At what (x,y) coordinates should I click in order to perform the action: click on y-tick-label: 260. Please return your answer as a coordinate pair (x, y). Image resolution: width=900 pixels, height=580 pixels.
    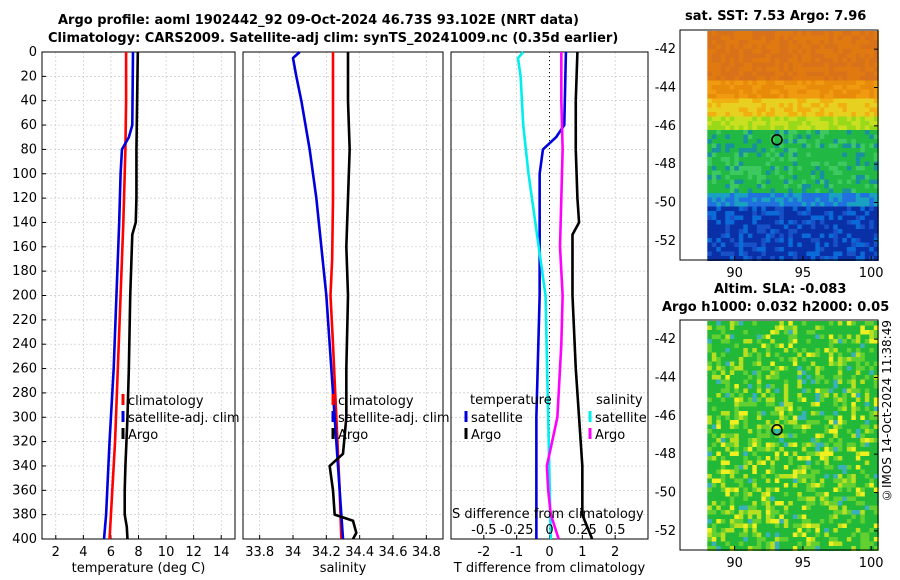
    Looking at the image, I should click on (24, 369).